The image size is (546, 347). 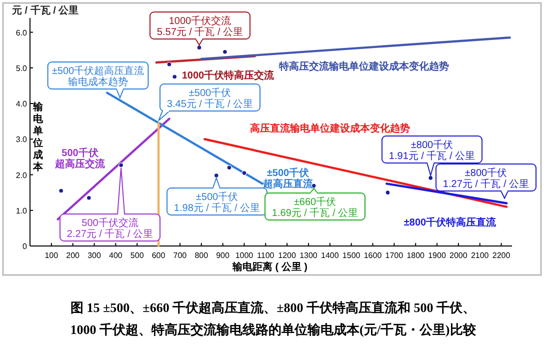 What do you see at coordinates (223, 255) in the screenshot?
I see `x-tick-label: 900` at bounding box center [223, 255].